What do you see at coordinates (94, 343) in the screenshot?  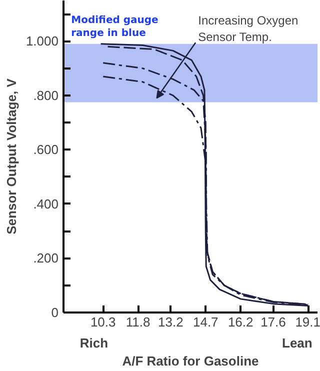 I see `text: Rich` at bounding box center [94, 343].